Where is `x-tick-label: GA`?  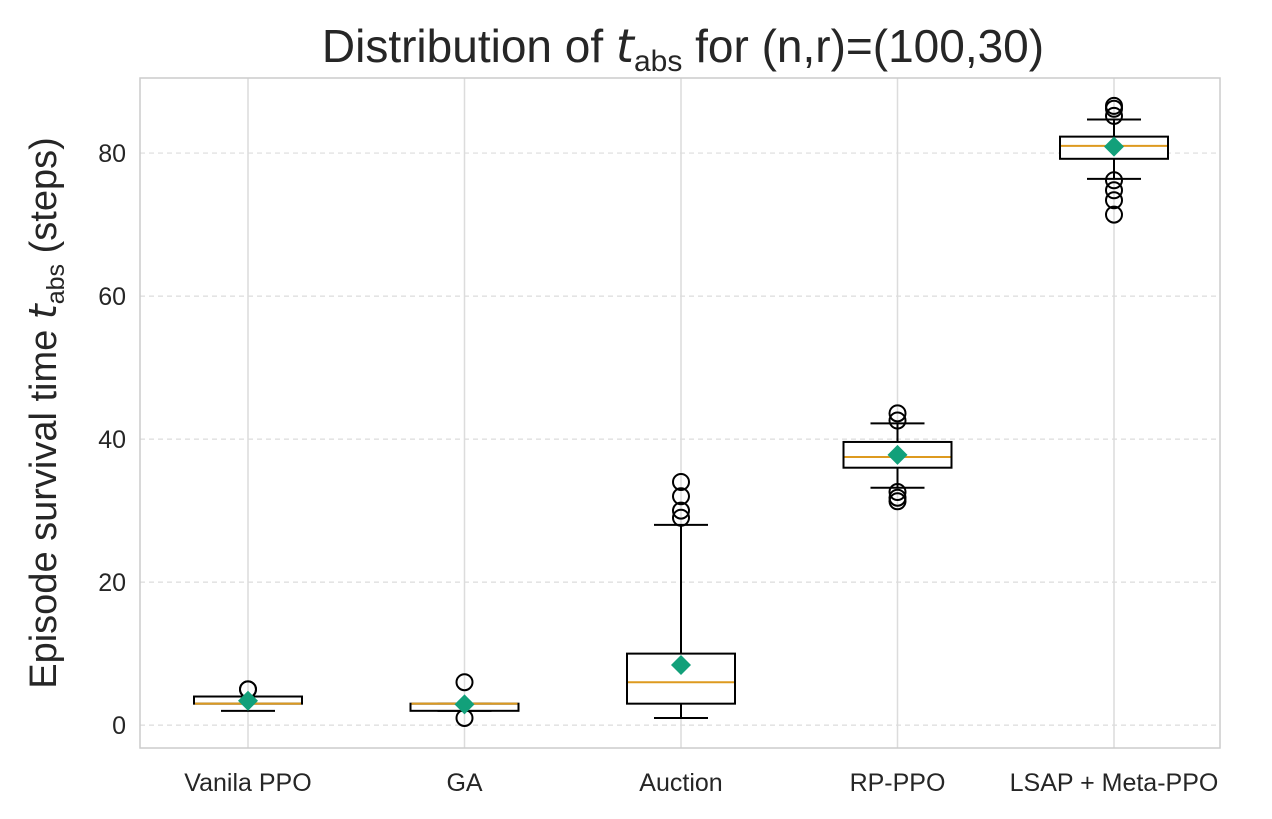
x-tick-label: GA is located at coordinates (464, 783).